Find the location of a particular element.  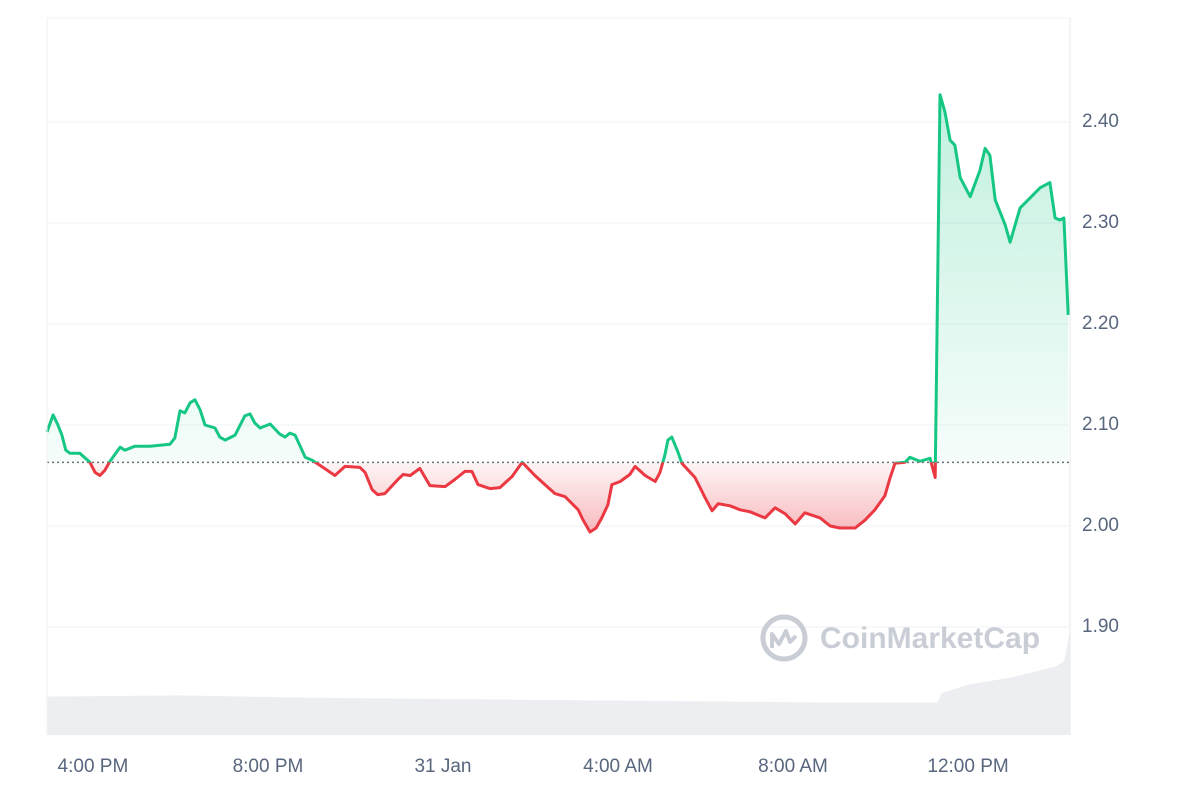

volume is located at coordinates (558, 682).